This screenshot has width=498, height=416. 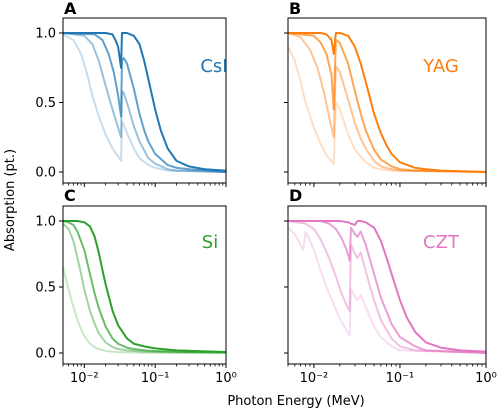 I want to click on material-label: CZT, so click(x=441, y=242).